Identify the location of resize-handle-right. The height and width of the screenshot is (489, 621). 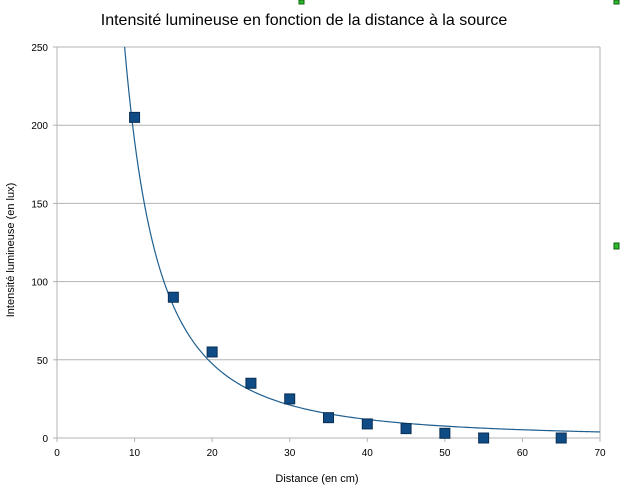
(616, 246).